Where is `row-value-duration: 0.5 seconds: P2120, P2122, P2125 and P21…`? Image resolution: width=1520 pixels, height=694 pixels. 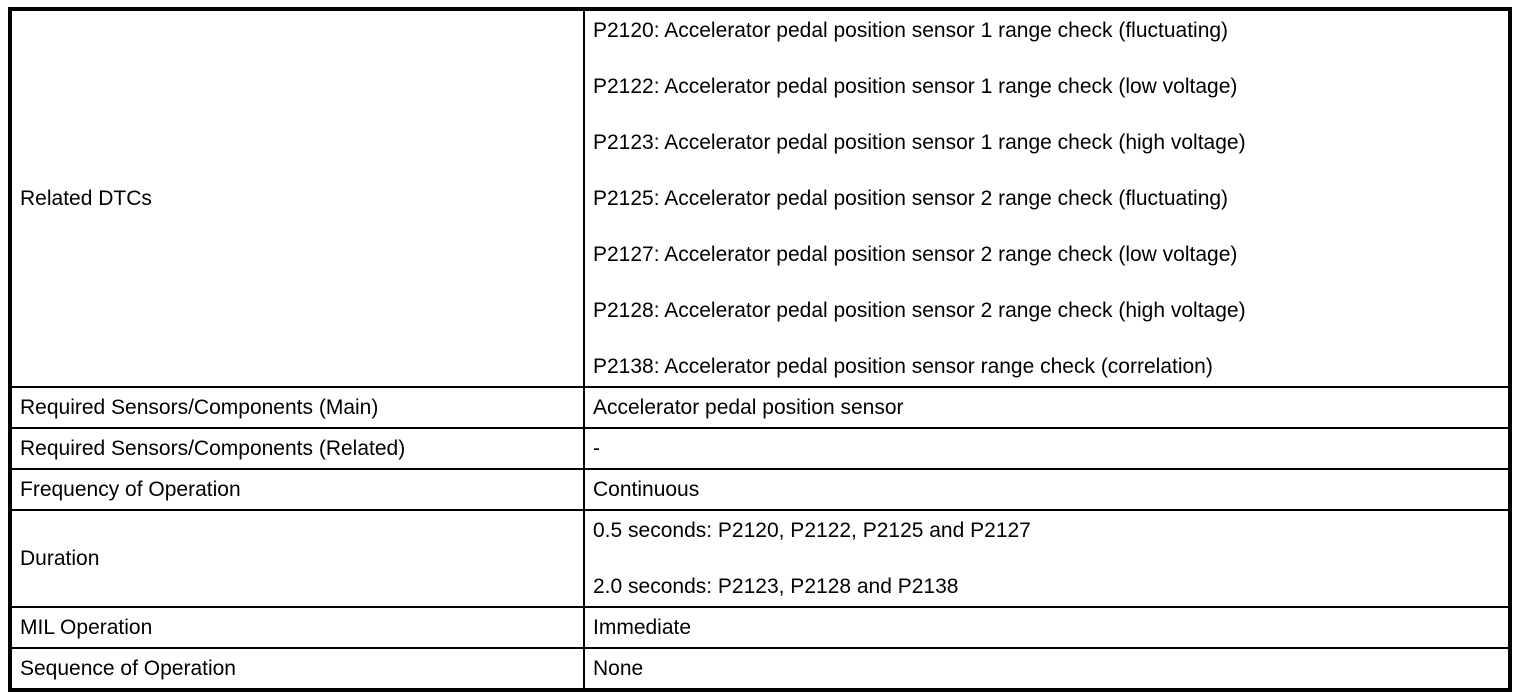
row-value-duration: 0.5 seconds: P2120, P2122, P2125 and P21… is located at coordinates (1047, 558).